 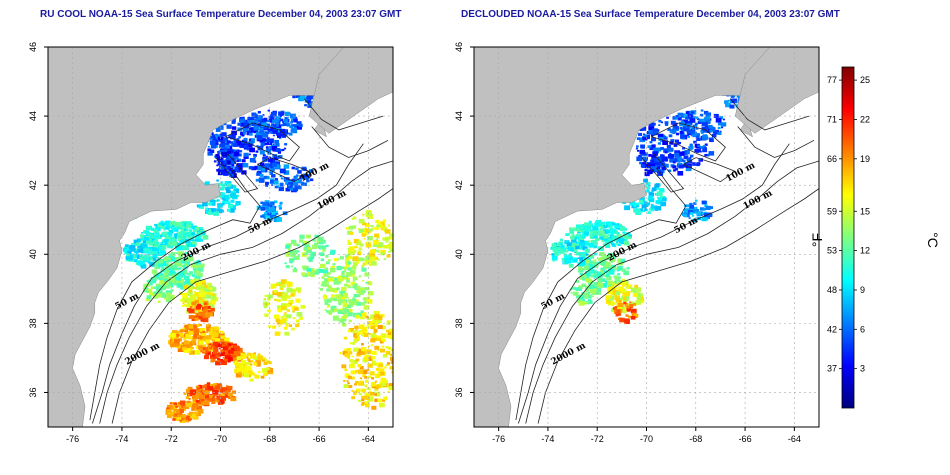 What do you see at coordinates (862, 329) in the screenshot?
I see `colorbar-celsius-label: 6` at bounding box center [862, 329].